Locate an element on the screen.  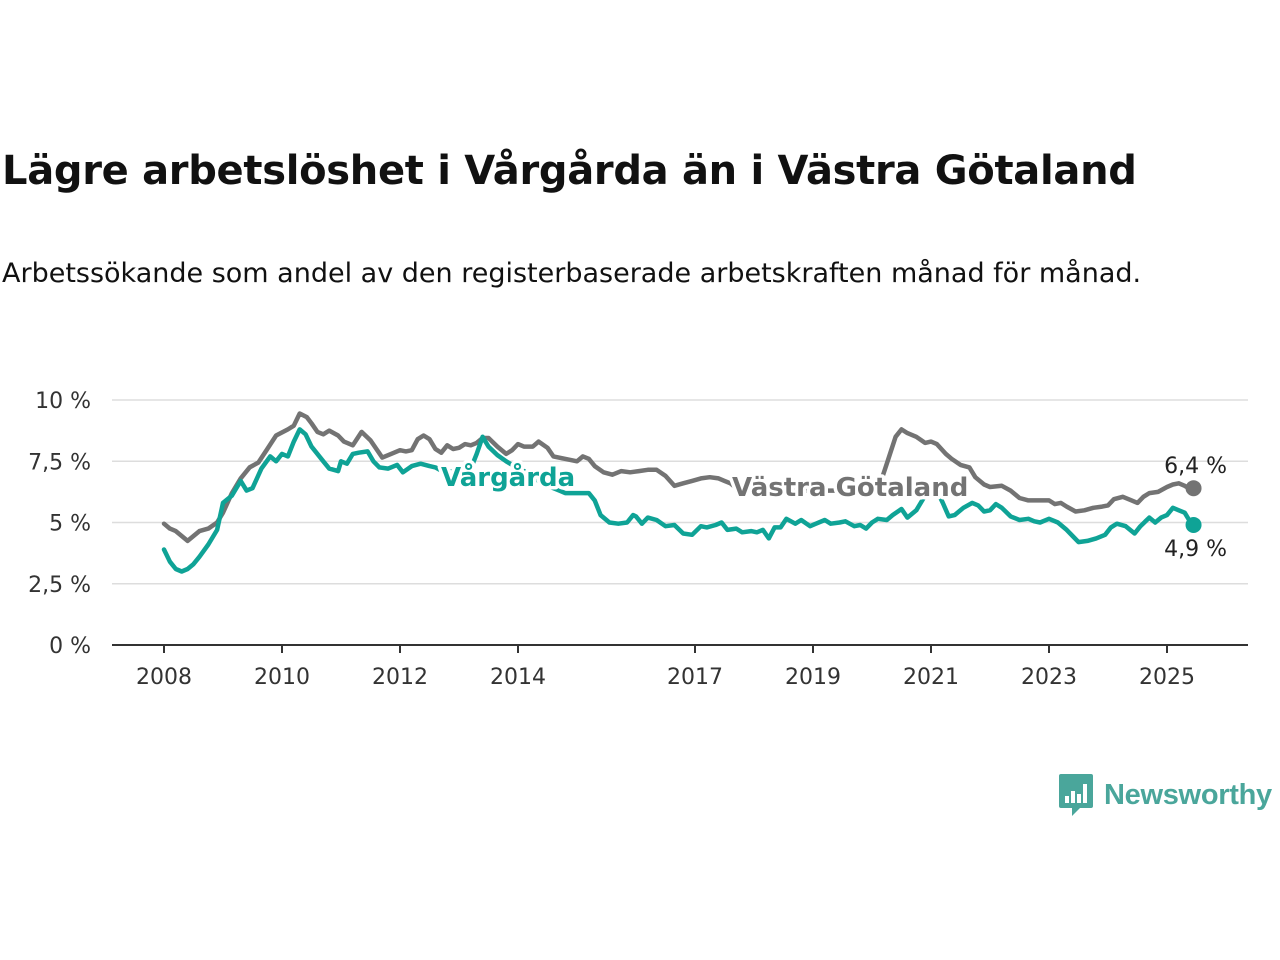
x-tick-label: 2017 is located at coordinates (695, 677).